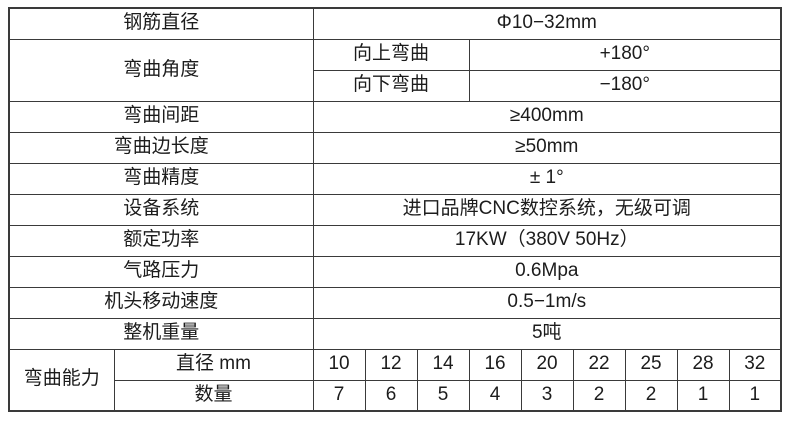  I want to click on spec-value-control-system: 进口品牌CNC数控系统，无级可调, so click(547, 209).